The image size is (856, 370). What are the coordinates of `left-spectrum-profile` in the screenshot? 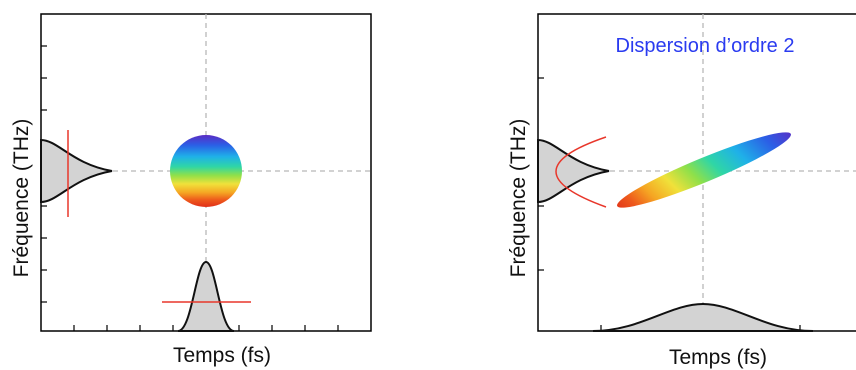 It's located at (76, 171).